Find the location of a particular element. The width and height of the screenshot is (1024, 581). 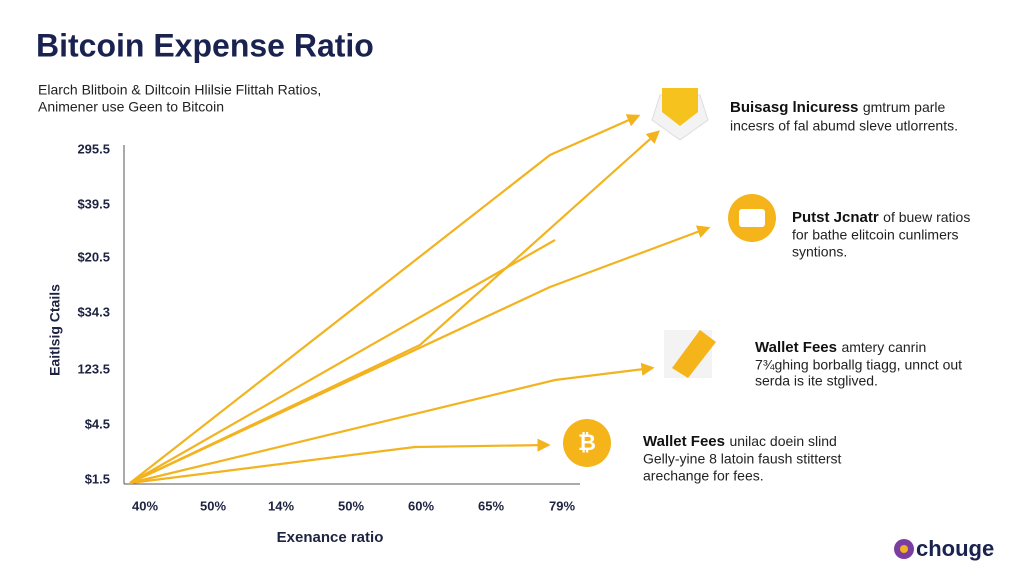

y-tick-label: $34.3 is located at coordinates (93, 311).